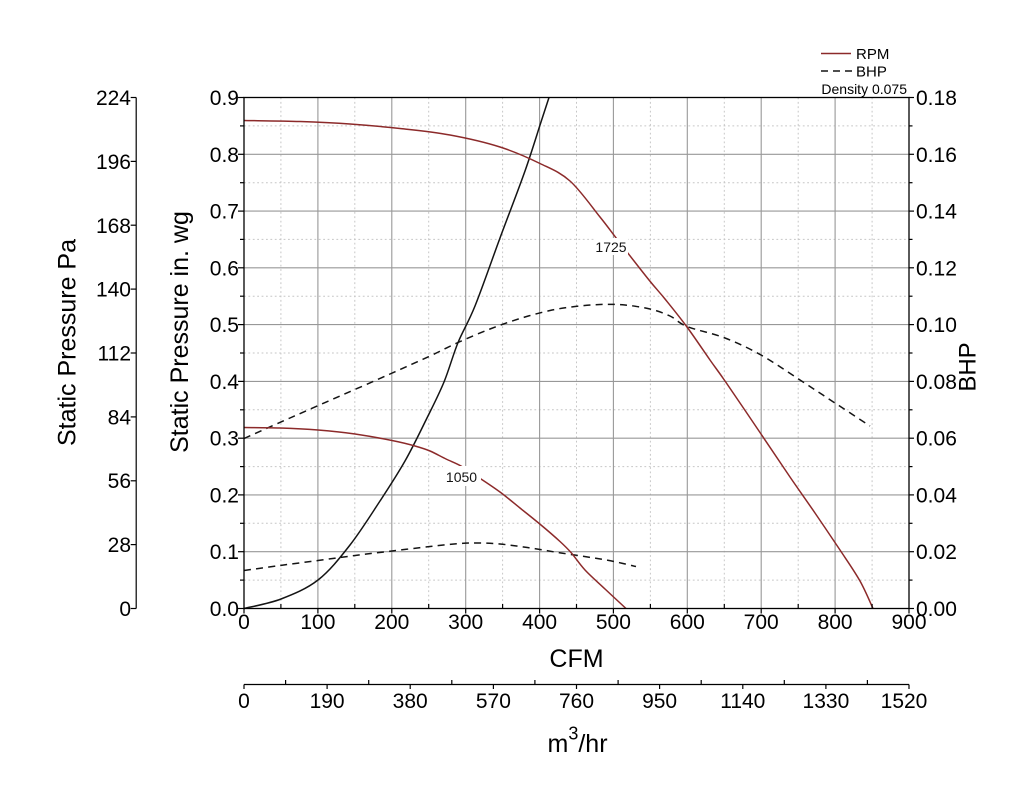  Describe the element at coordinates (904, 701) in the screenshot. I see `svg-text: 1520` at that location.